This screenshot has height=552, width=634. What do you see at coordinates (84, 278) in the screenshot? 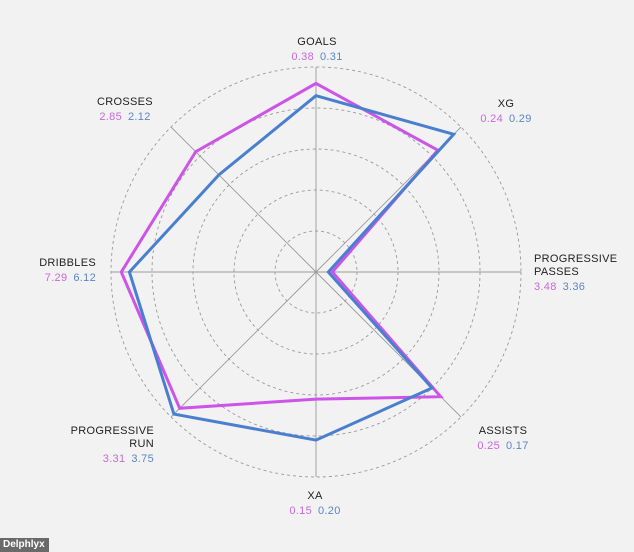
I see `value-dribbles-series2: 6.12` at bounding box center [84, 278].